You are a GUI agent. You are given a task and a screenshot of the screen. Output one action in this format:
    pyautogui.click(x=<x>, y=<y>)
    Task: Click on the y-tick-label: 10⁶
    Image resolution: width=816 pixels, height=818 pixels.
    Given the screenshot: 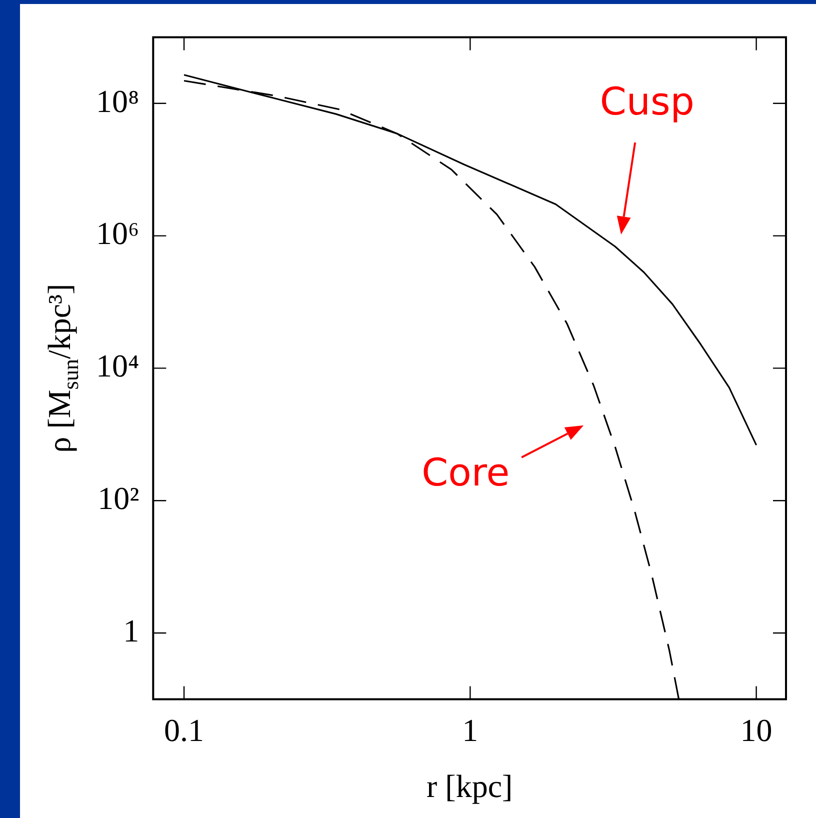 What is the action you would take?
    pyautogui.click(x=118, y=233)
    